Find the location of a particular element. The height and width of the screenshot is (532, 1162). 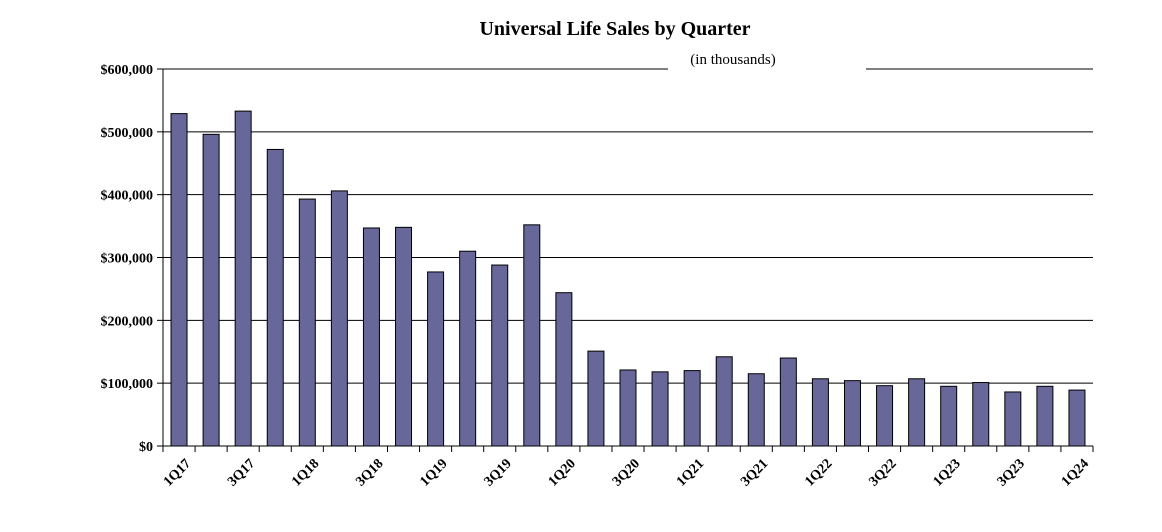

x-tick-label: 1Q22 is located at coordinates (818, 472).